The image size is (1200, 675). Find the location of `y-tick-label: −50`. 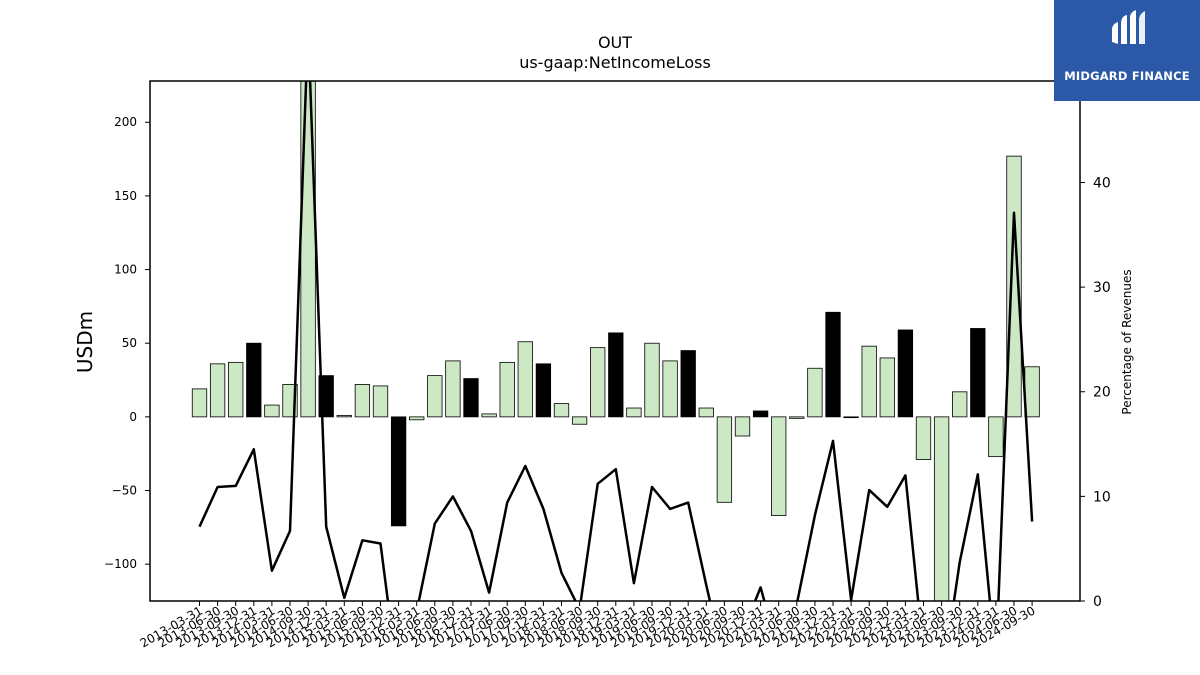

y-tick-label: −50 is located at coordinates (124, 491).